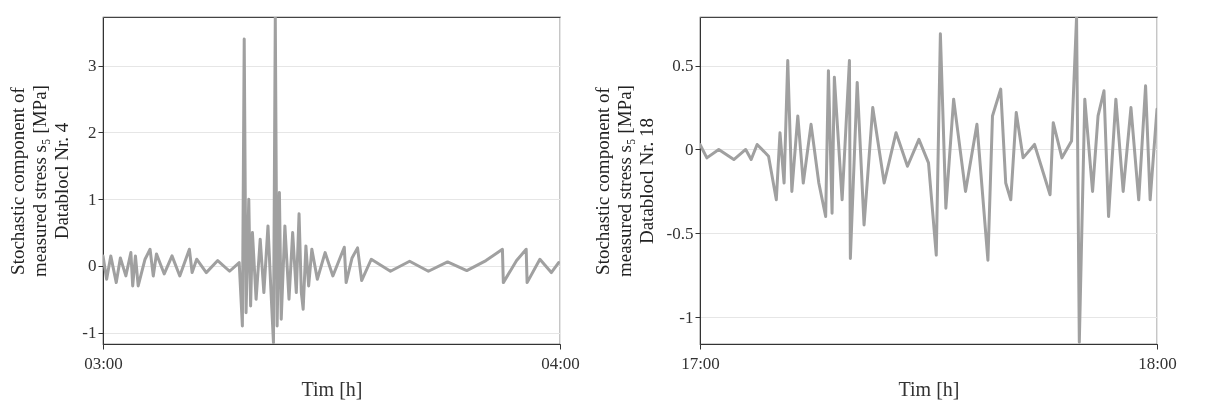  I want to click on x-tick-label: 18:00, so click(1157, 363).